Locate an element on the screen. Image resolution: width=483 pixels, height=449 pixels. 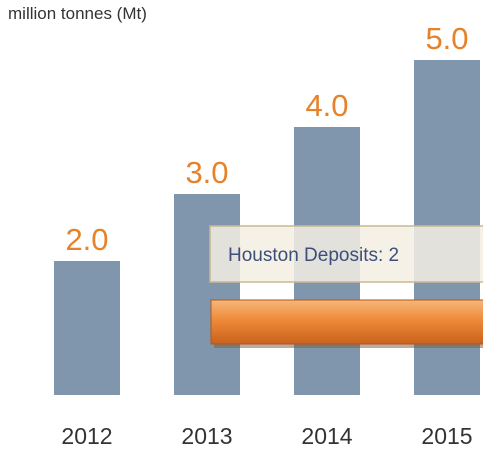
x-tick-label: 2012 is located at coordinates (86, 436).